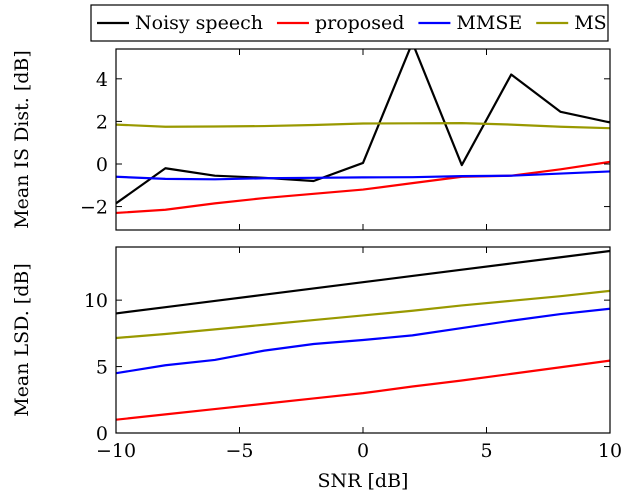  Describe the element at coordinates (363, 451) in the screenshot. I see `x-tick-label: 0` at that location.